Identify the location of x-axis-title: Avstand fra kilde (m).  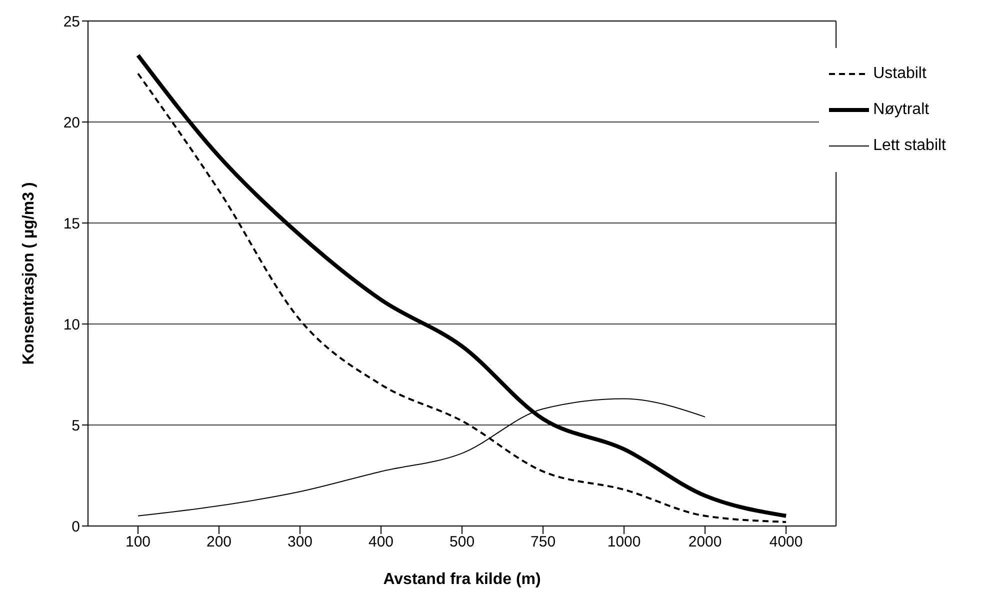
(462, 579).